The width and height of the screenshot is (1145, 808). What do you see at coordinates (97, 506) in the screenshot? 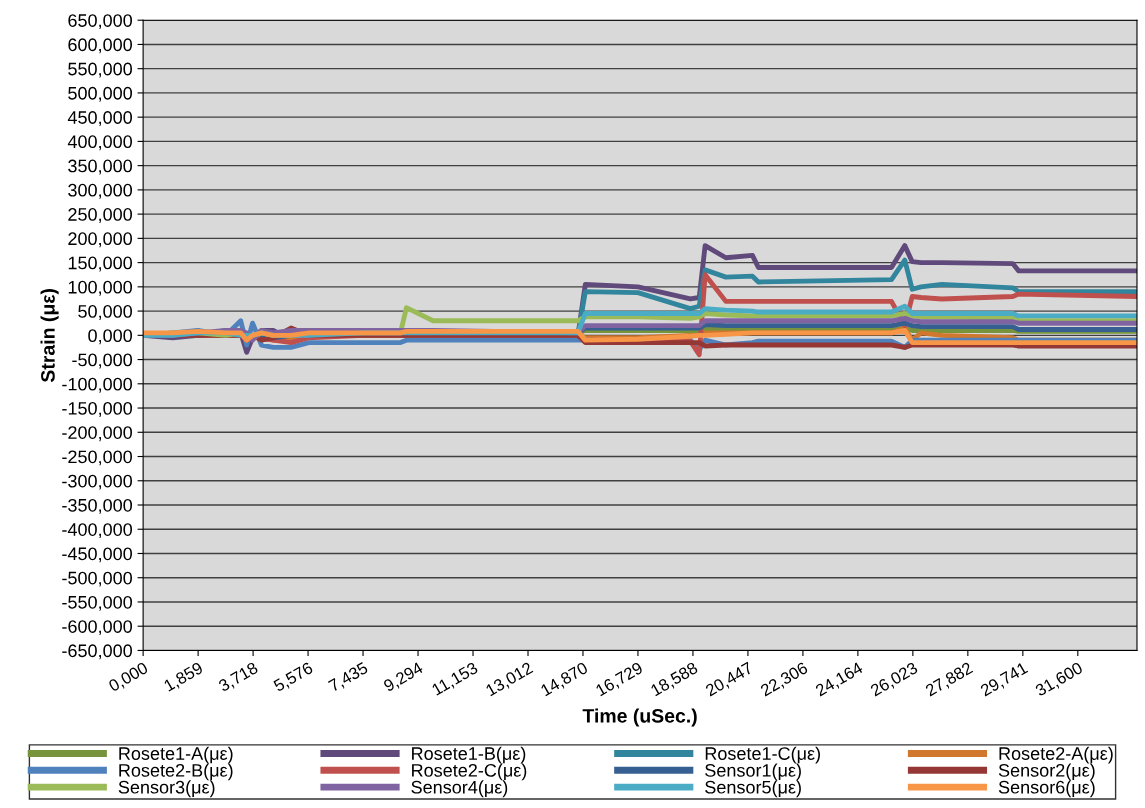
I see `y-tick-label: -350,000` at bounding box center [97, 506].